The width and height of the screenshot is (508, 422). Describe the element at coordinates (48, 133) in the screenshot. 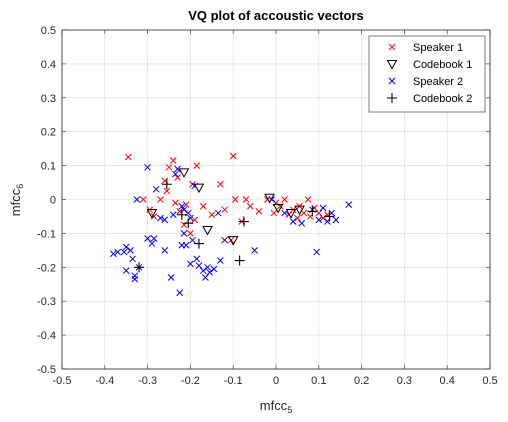

I see `y-tick-label: 0.2` at that location.